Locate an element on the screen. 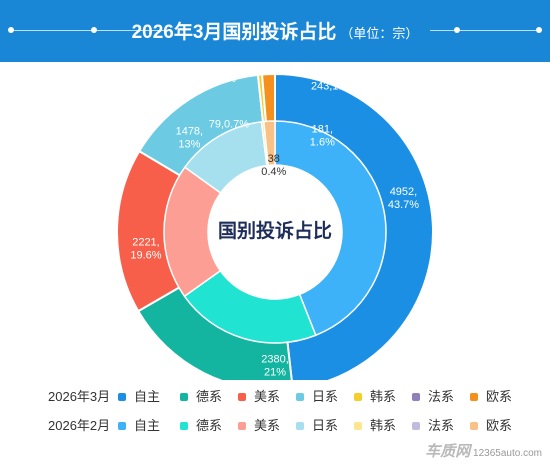  watermark-brand: 车质网 is located at coordinates (448, 451).